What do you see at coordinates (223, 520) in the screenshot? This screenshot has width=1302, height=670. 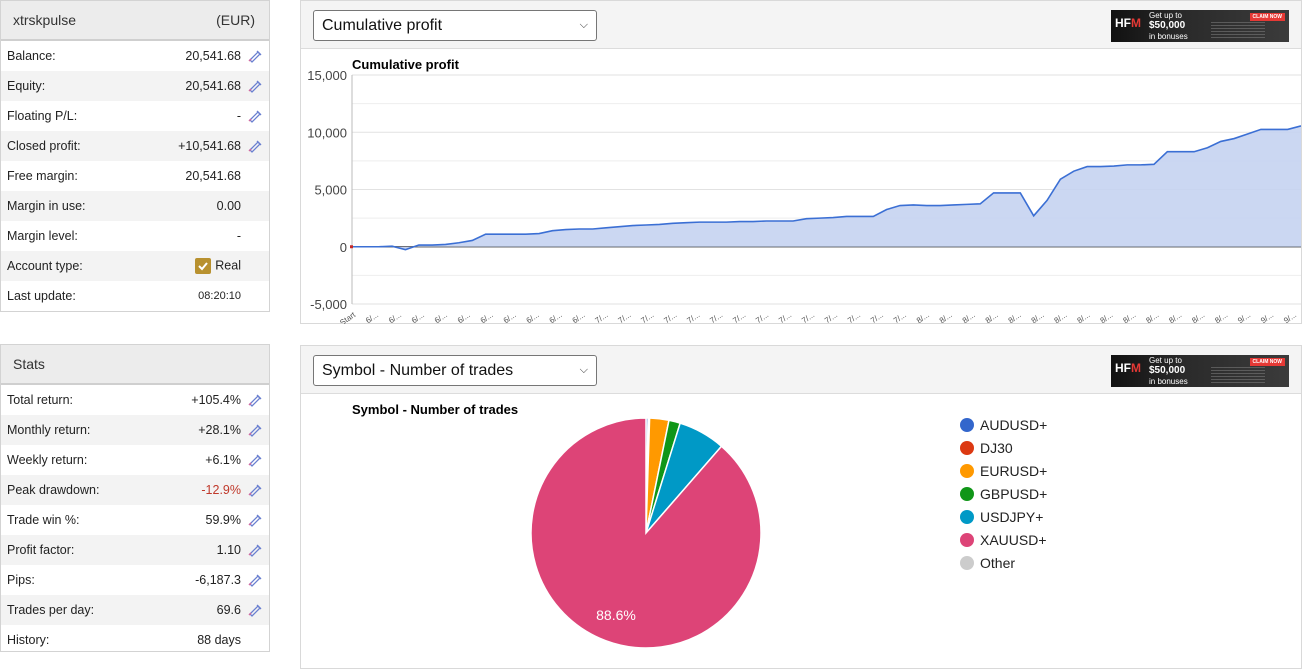 I see `stats-row-value: 59.9%` at bounding box center [223, 520].